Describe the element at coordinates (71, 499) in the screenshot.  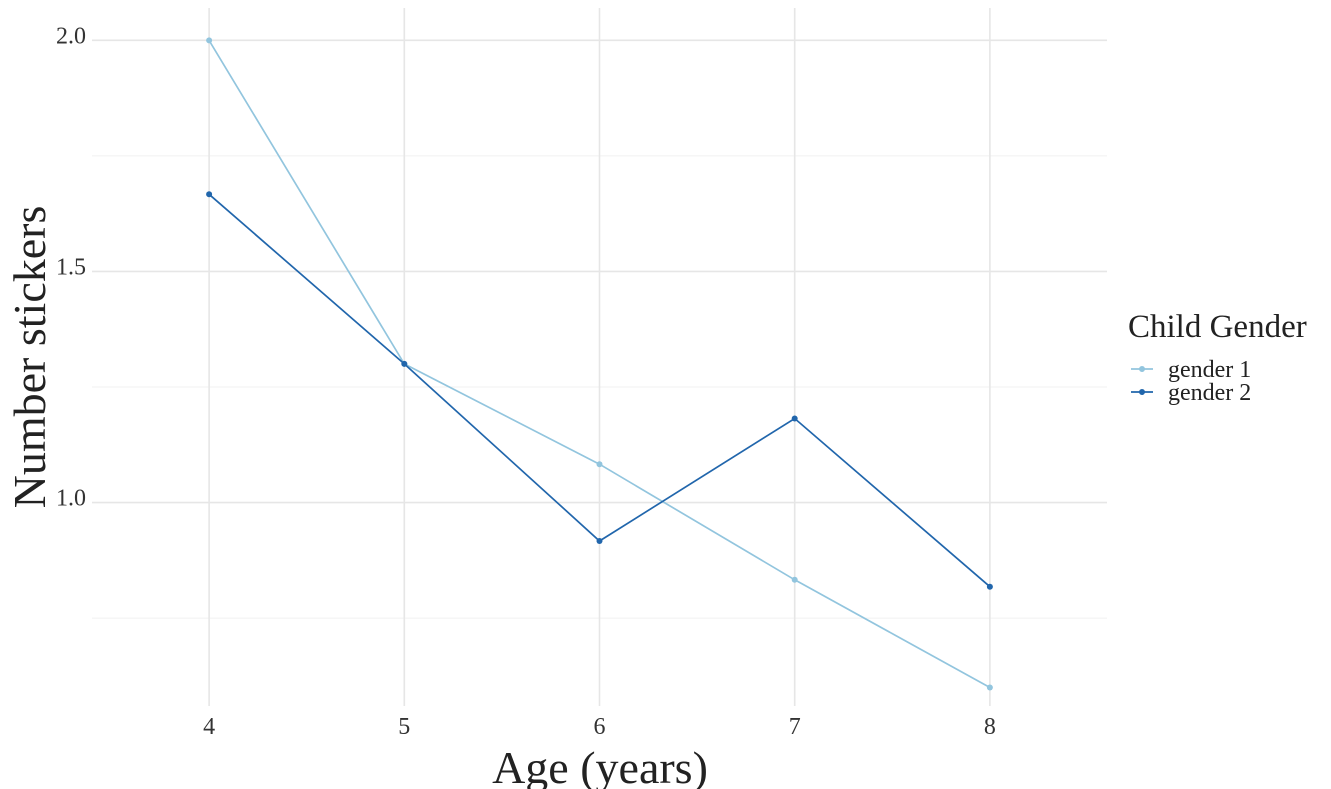
I see `y-tick-label: 1.0` at that location.